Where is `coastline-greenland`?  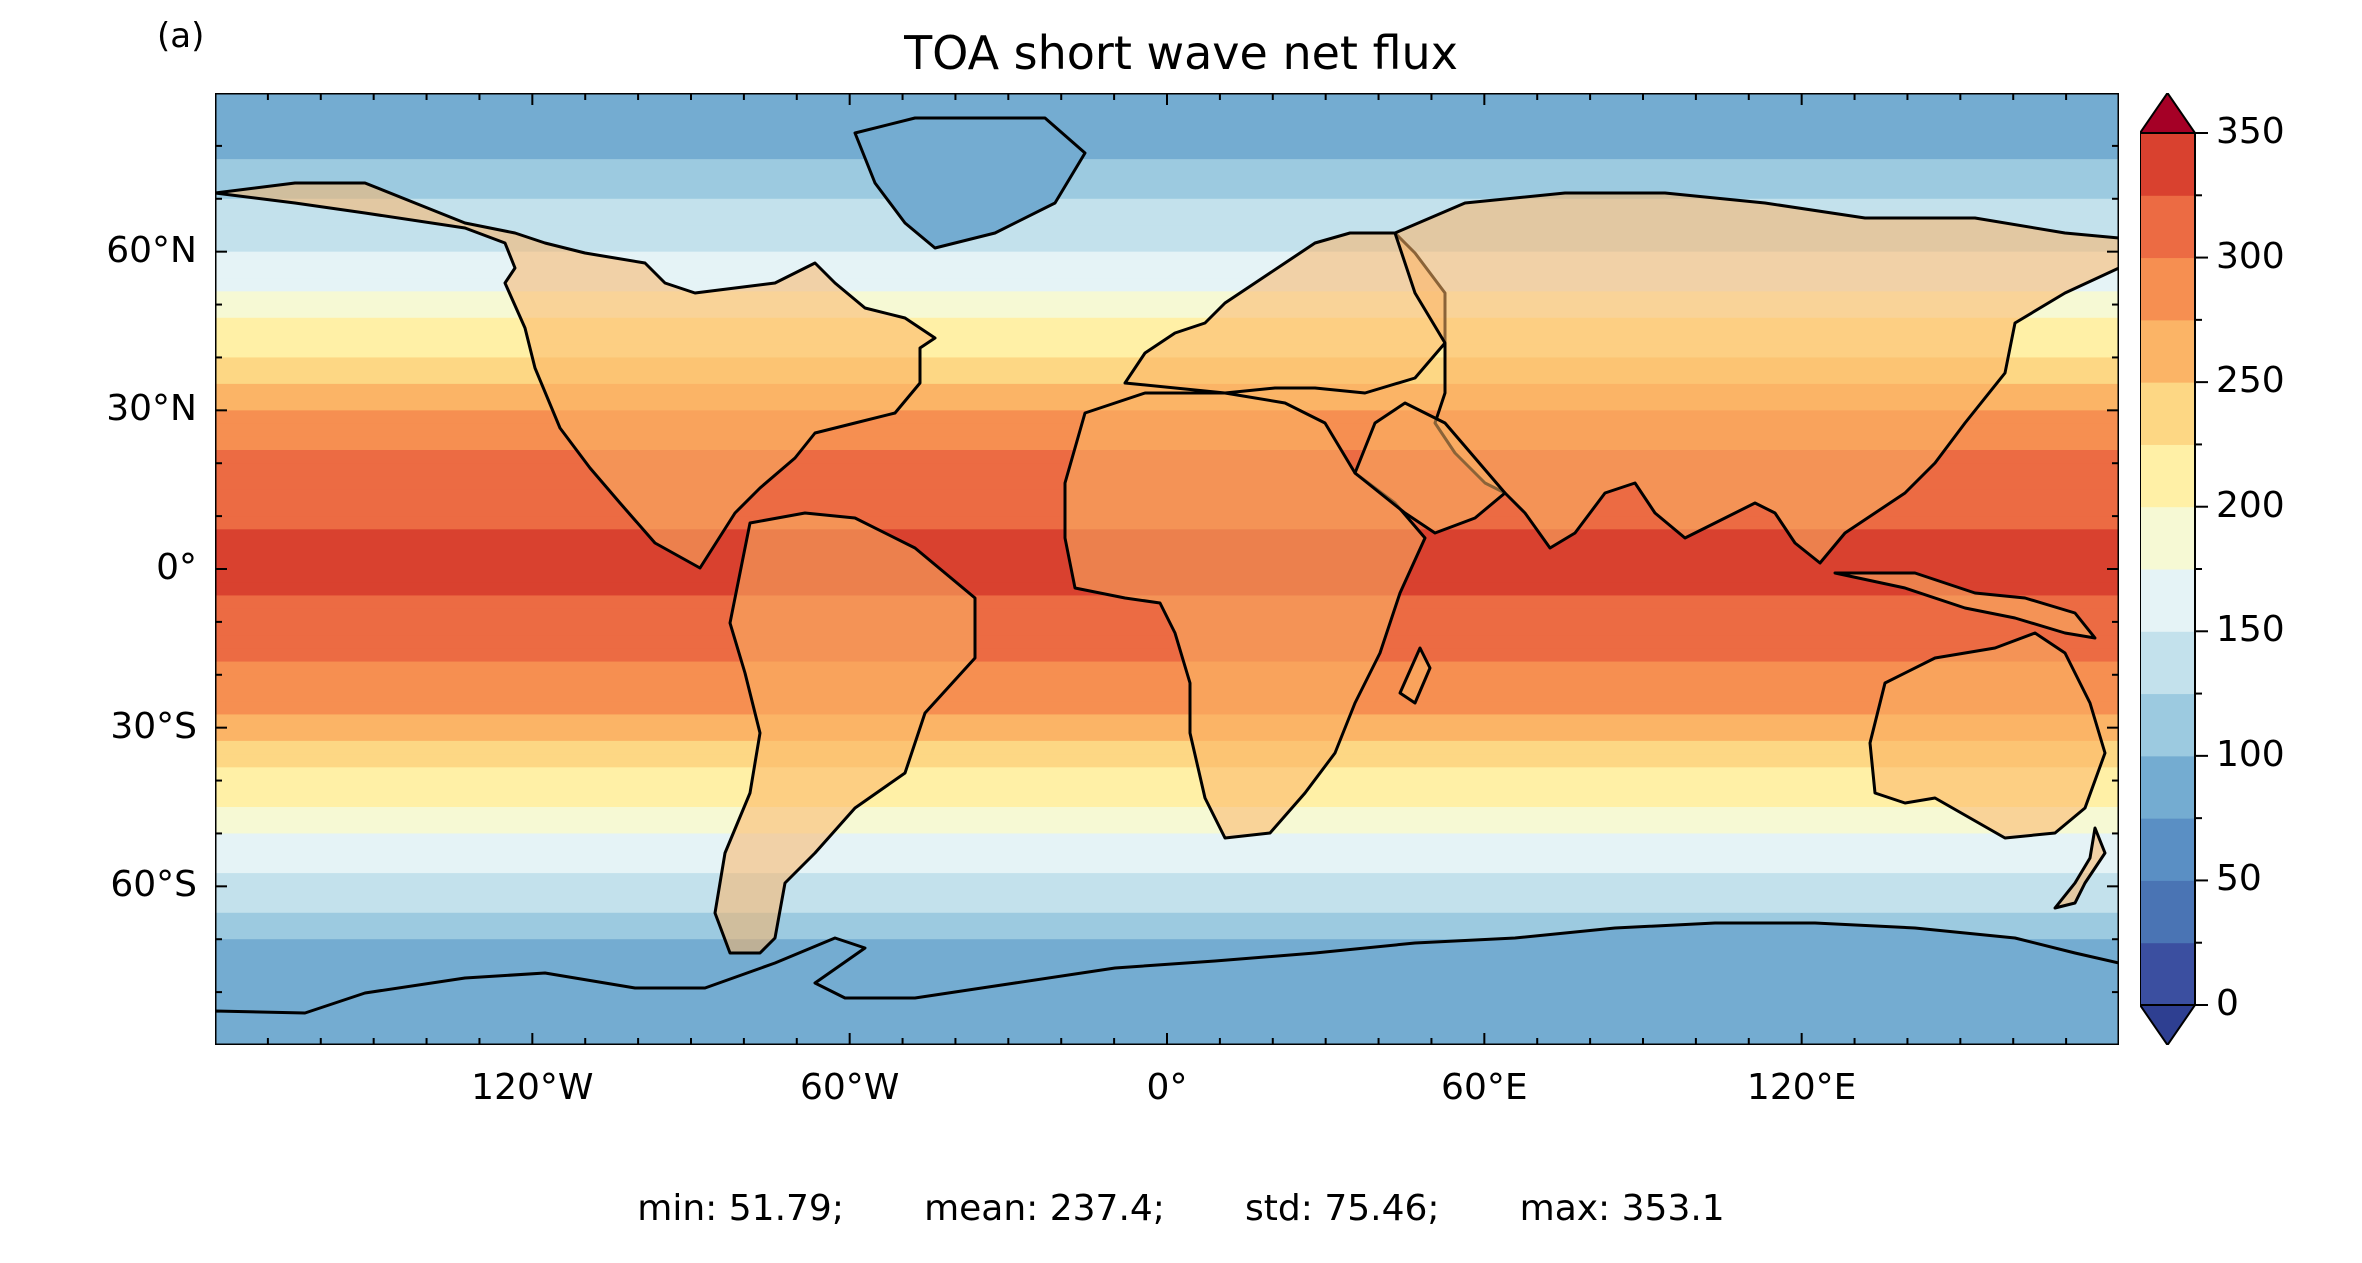 coastline-greenland is located at coordinates (970, 183).